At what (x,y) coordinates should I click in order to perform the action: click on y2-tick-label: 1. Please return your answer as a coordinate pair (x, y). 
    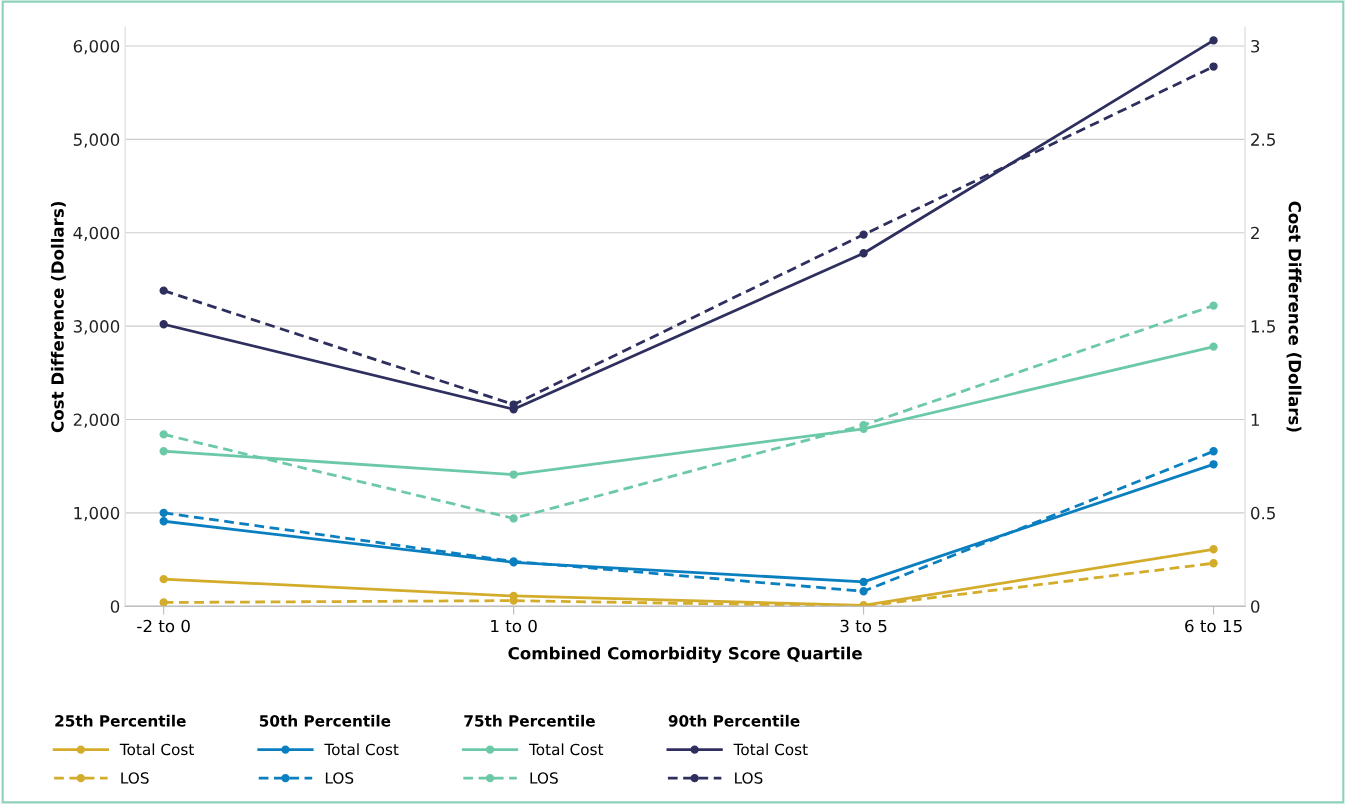
    Looking at the image, I should click on (1255, 419).